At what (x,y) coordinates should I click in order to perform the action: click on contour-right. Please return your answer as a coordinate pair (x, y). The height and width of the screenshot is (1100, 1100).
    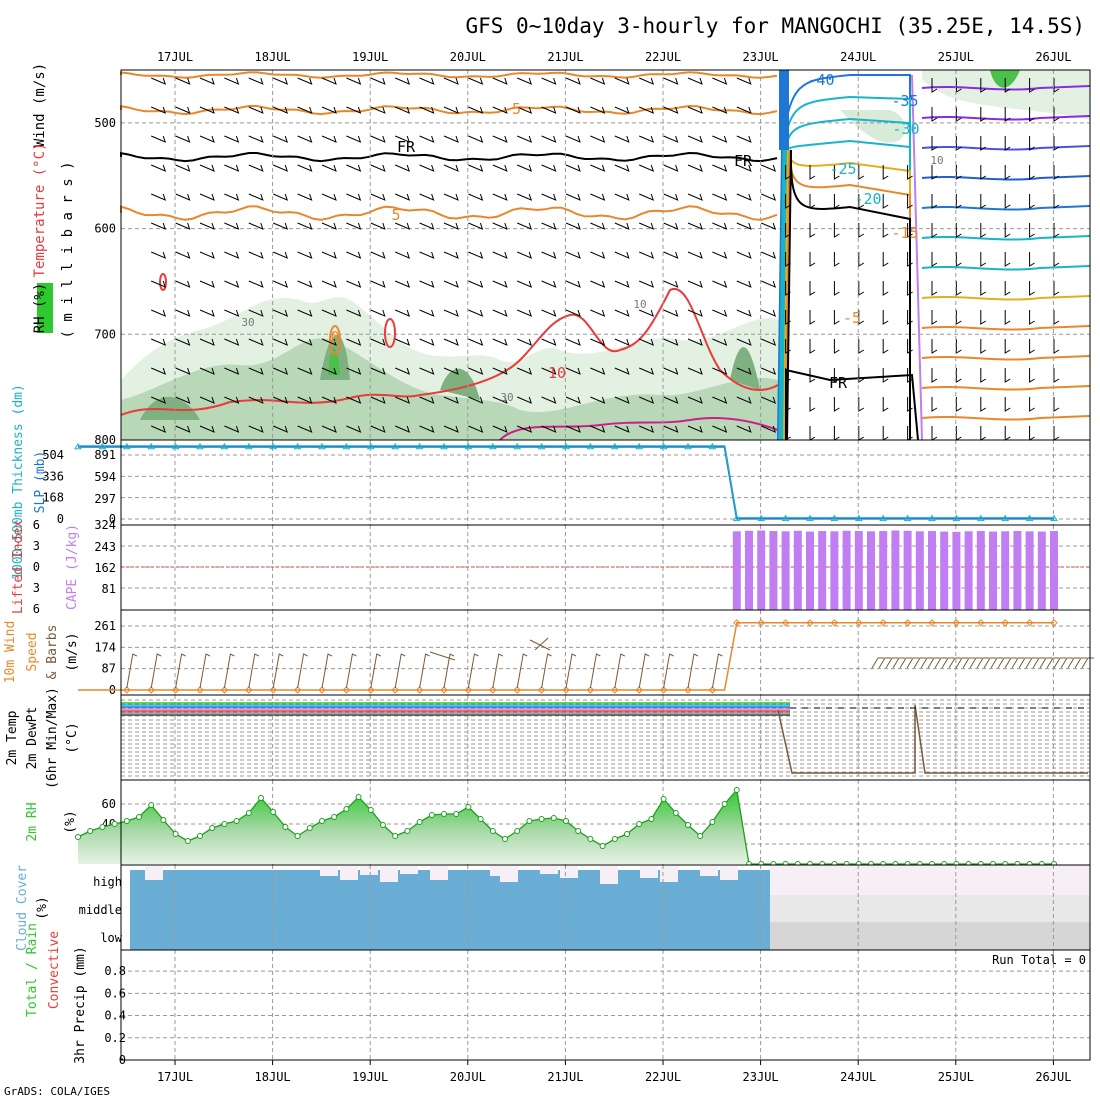
    Looking at the image, I should click on (1006, 418).